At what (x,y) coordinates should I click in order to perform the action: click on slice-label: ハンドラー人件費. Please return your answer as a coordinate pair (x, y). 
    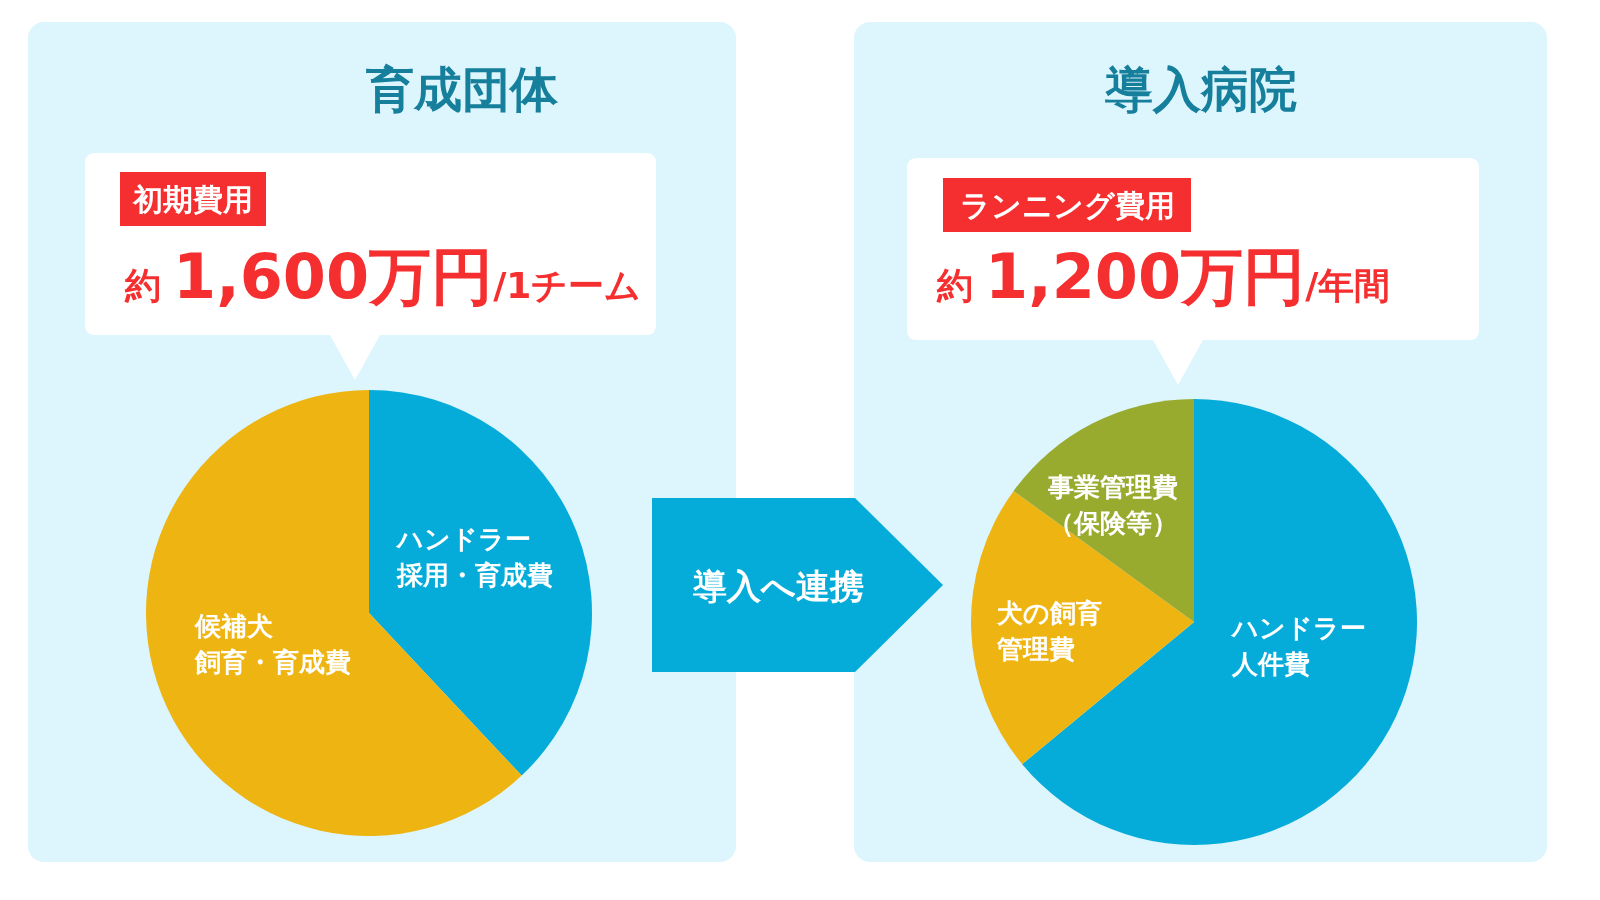
    Looking at the image, I should click on (1298, 646).